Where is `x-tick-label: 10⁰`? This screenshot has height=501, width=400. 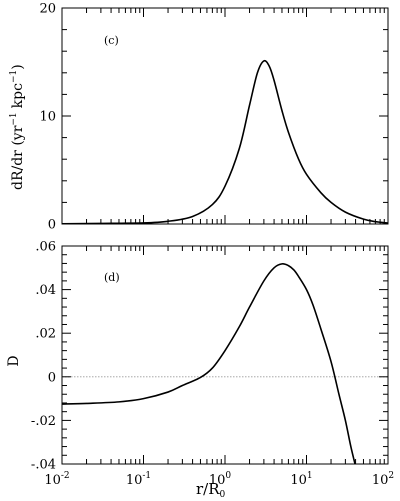 x-tick-label: 10⁰ is located at coordinates (220, 479).